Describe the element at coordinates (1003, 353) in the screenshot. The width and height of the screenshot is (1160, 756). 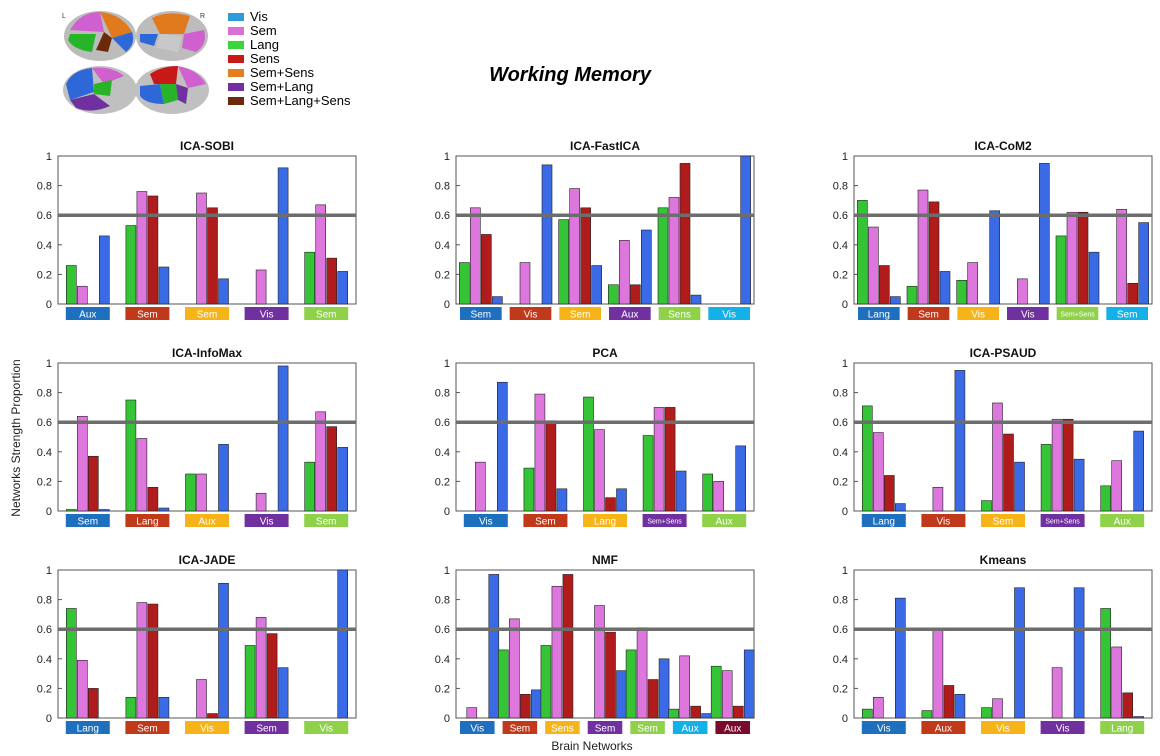
I see `panel-title: ICA-PSAUD` at that location.